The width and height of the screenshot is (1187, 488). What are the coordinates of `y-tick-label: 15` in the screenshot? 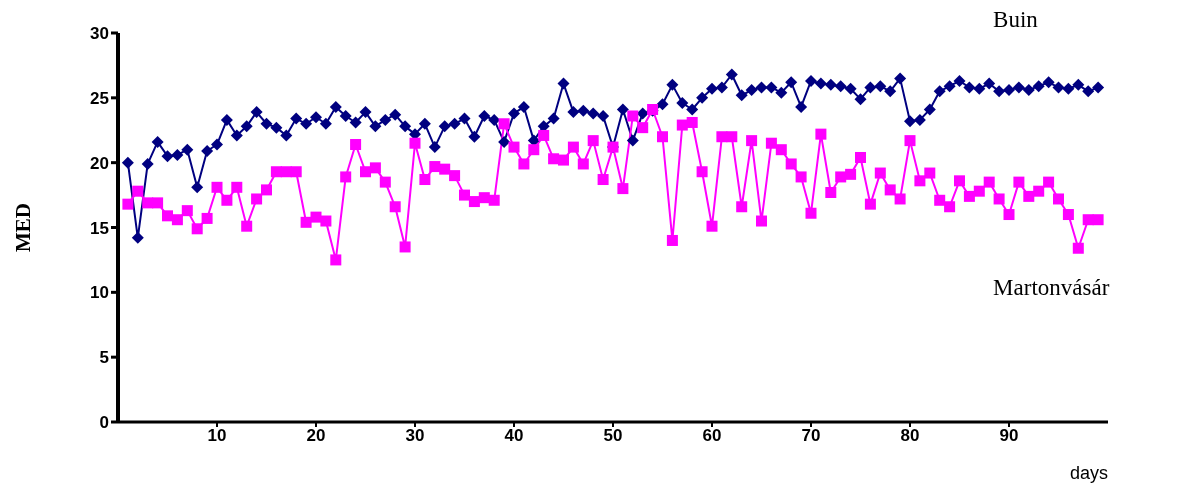 It's located at (99, 228).